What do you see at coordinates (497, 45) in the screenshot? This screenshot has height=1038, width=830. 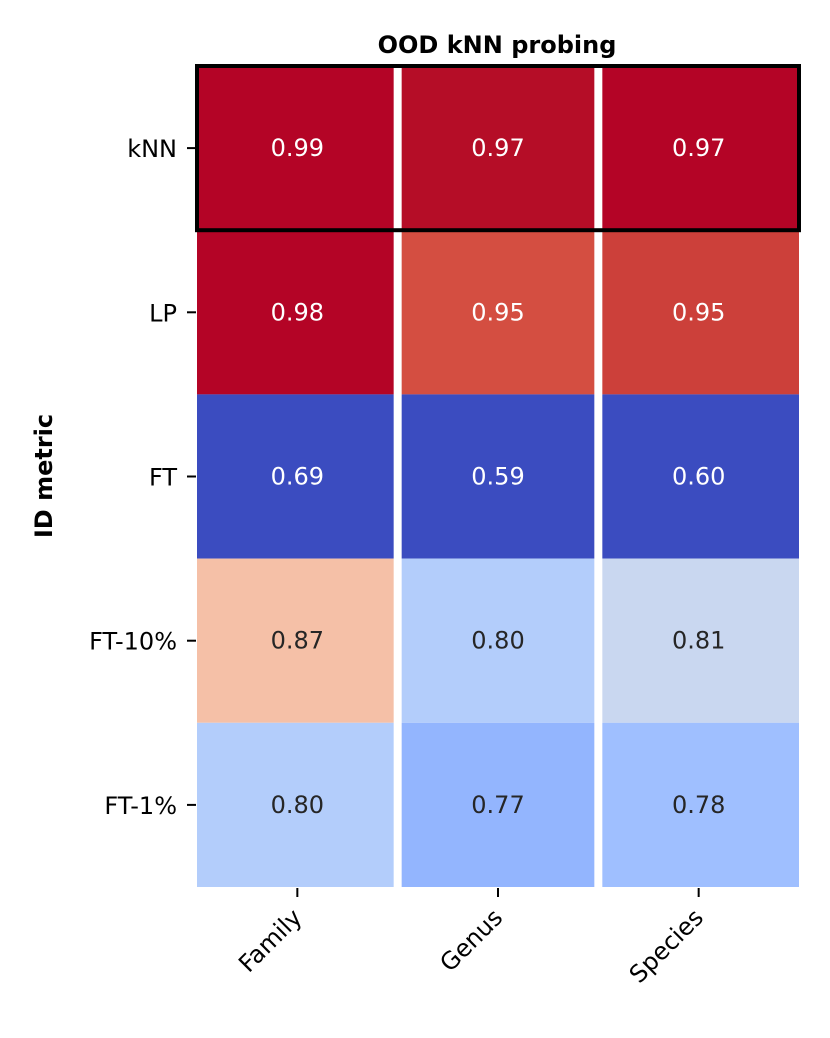 I see `chart-title: OOD kNN probing` at bounding box center [497, 45].